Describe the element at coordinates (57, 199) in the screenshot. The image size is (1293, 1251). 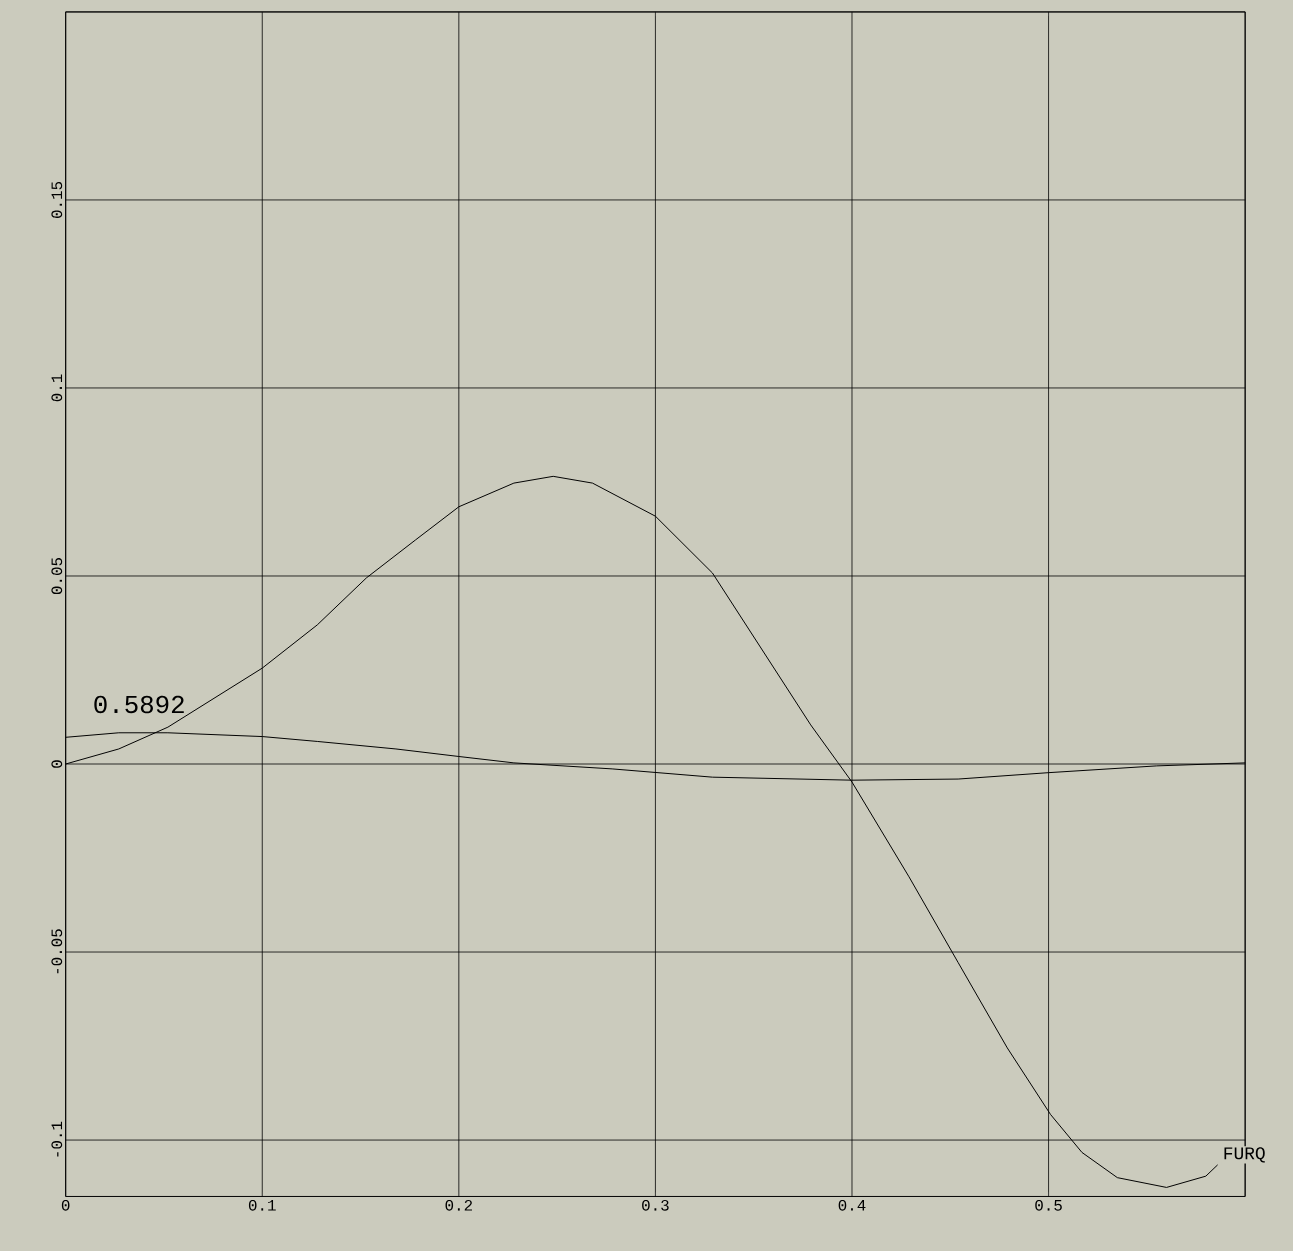
I see `y-tick-label: 0.15` at that location.